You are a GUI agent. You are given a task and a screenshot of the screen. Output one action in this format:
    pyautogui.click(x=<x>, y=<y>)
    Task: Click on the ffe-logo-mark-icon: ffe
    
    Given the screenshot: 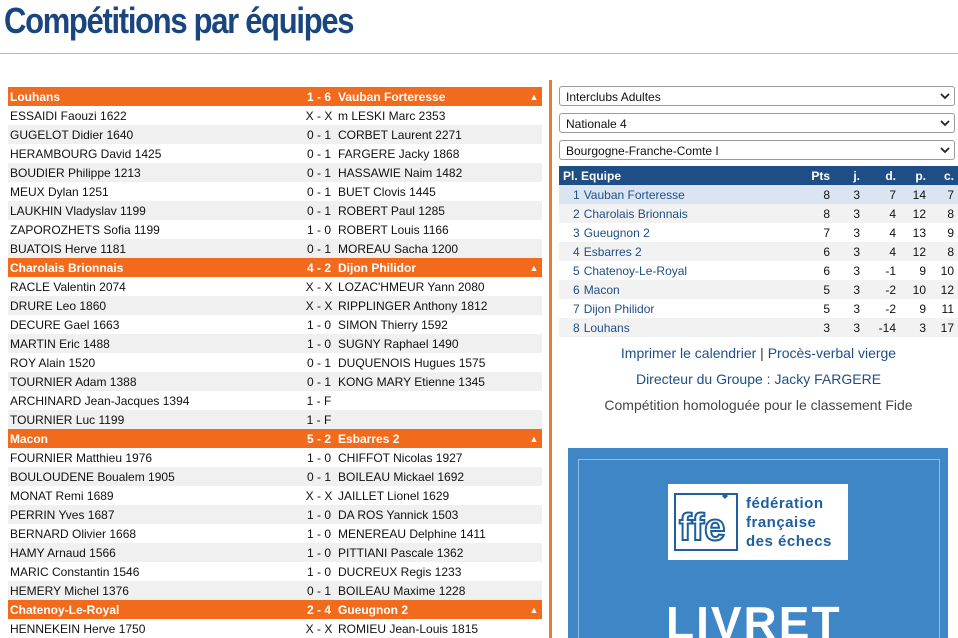 What is the action you would take?
    pyautogui.click(x=706, y=522)
    